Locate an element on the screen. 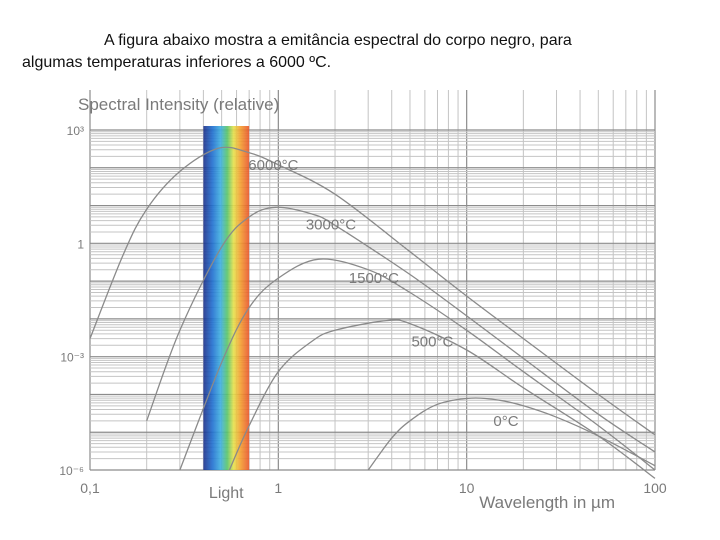  y-tick-label: 10³ is located at coordinates (75, 131).